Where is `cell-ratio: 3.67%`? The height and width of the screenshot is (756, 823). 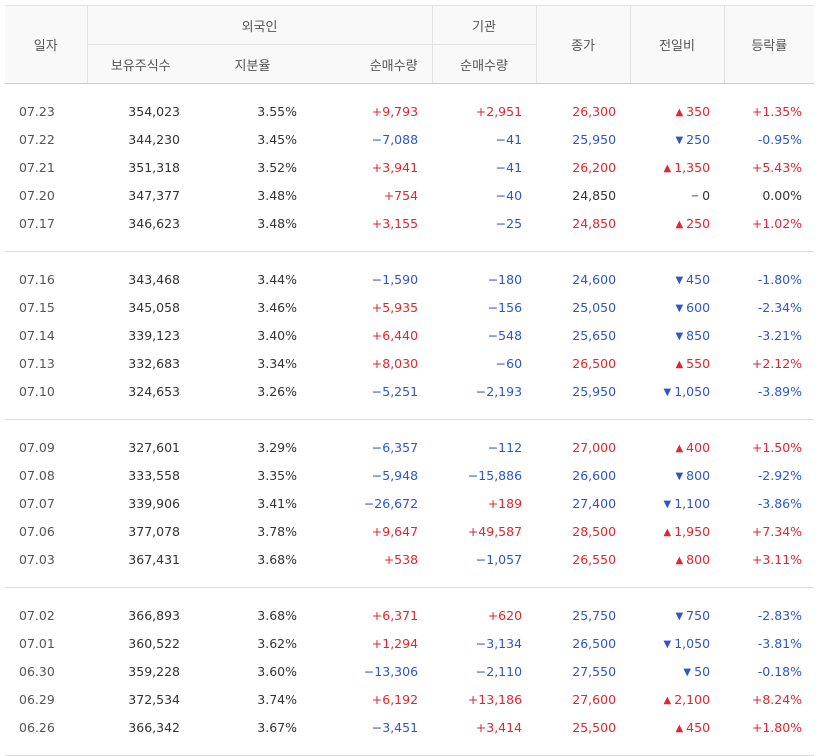
cell-ratio: 3.67% is located at coordinates (277, 727).